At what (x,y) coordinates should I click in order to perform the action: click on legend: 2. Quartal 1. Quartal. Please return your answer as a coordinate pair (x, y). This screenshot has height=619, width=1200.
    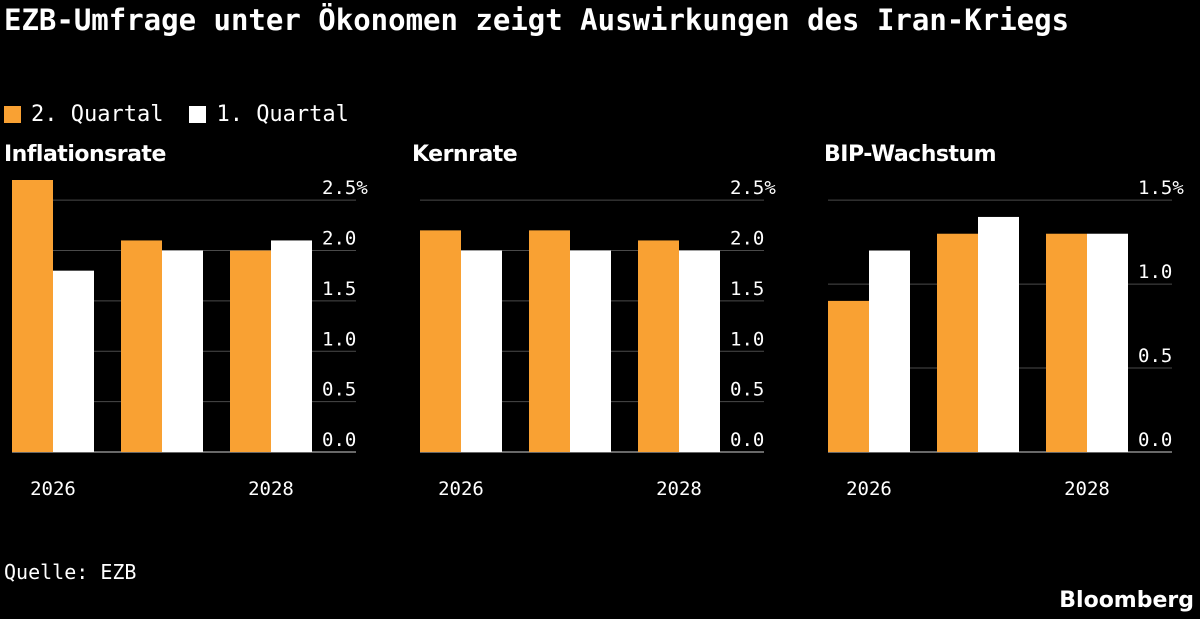
    Looking at the image, I should click on (189, 114).